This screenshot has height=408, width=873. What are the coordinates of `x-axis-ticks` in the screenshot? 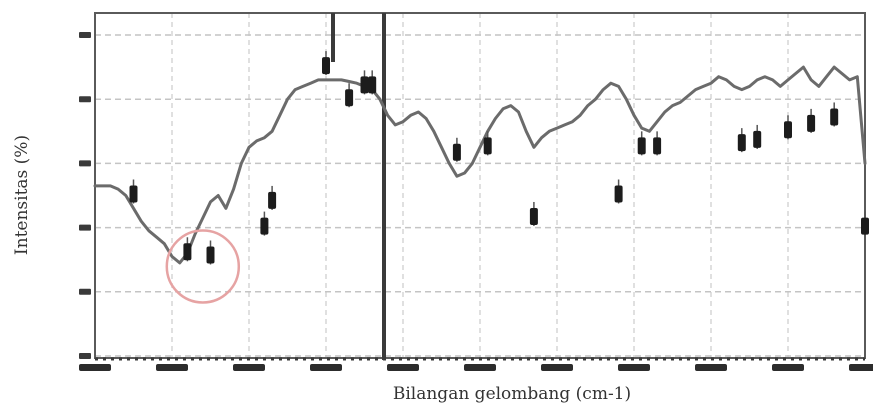 It's located at (476, 364).